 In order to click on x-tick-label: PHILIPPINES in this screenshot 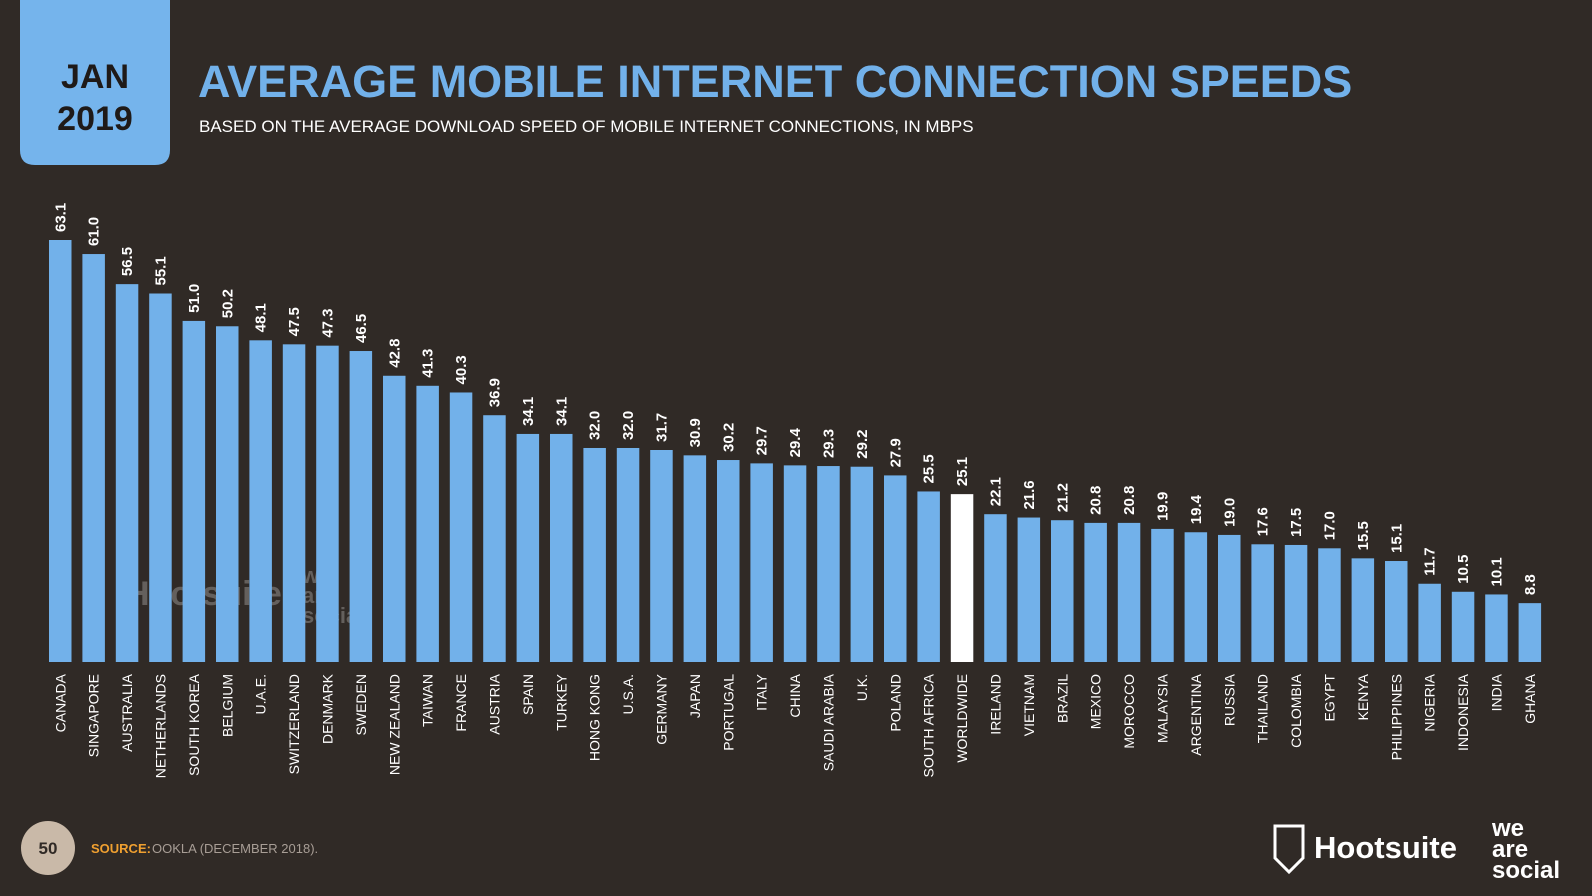, I will do `click(1396, 717)`.